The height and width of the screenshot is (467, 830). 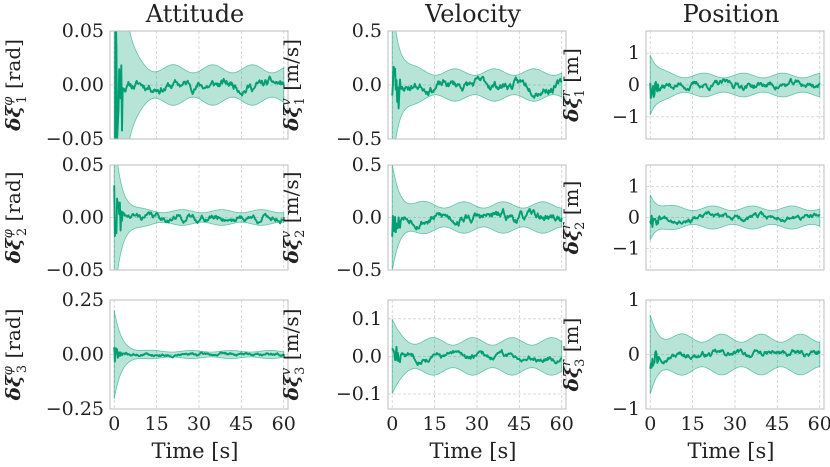 I want to click on panel-r1-c1: −0.05 0.00 0.05 δξφ1 [rad], so click(x=145, y=85).